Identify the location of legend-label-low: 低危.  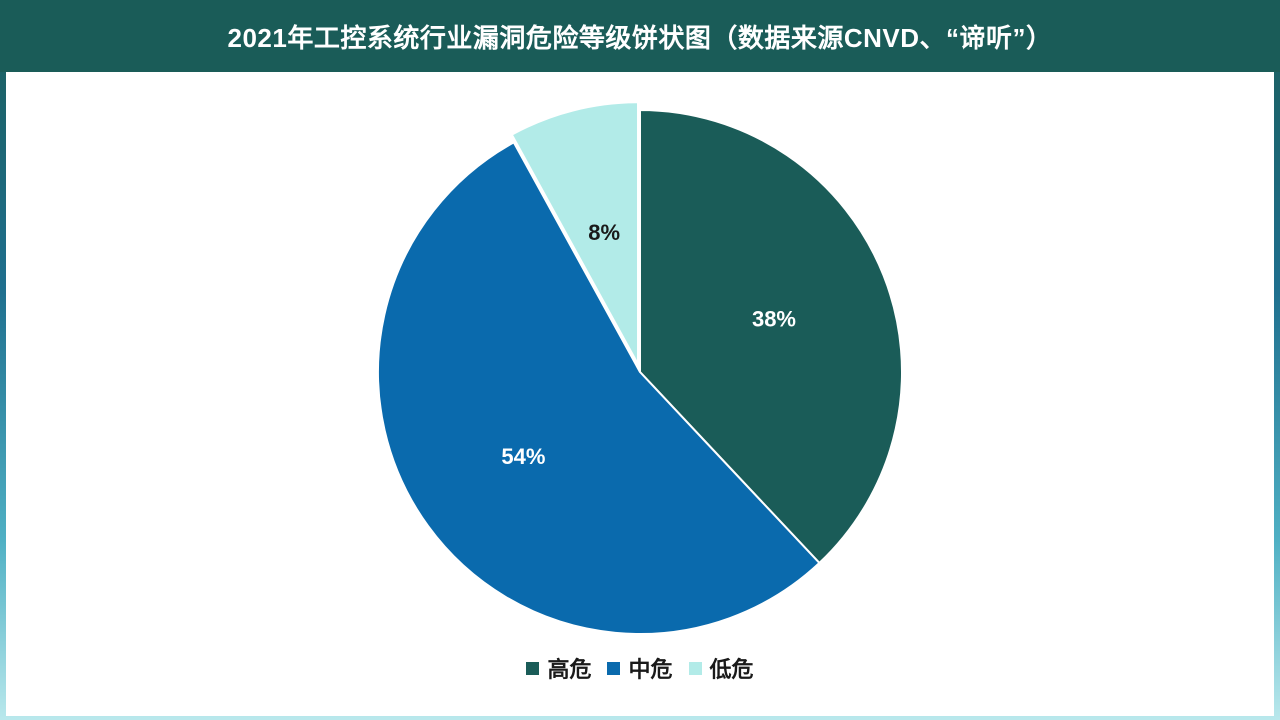
(731, 669).